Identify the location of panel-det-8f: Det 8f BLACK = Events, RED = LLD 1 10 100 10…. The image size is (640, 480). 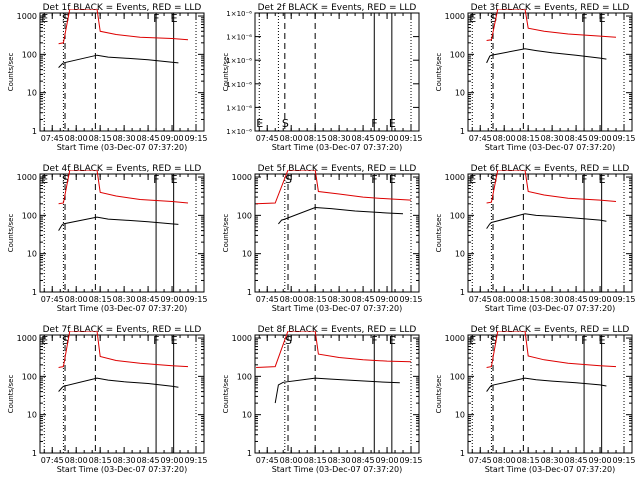
(322, 399).